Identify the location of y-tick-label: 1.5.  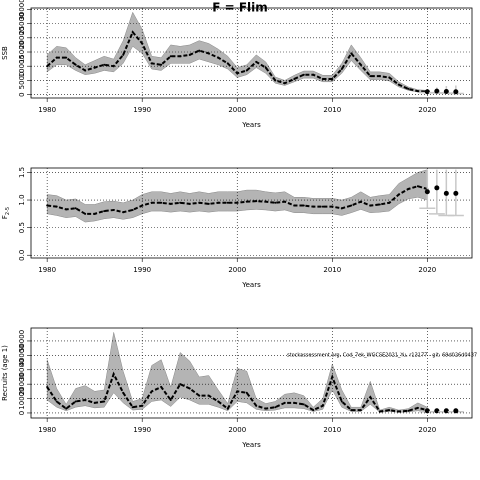
(22, 172).